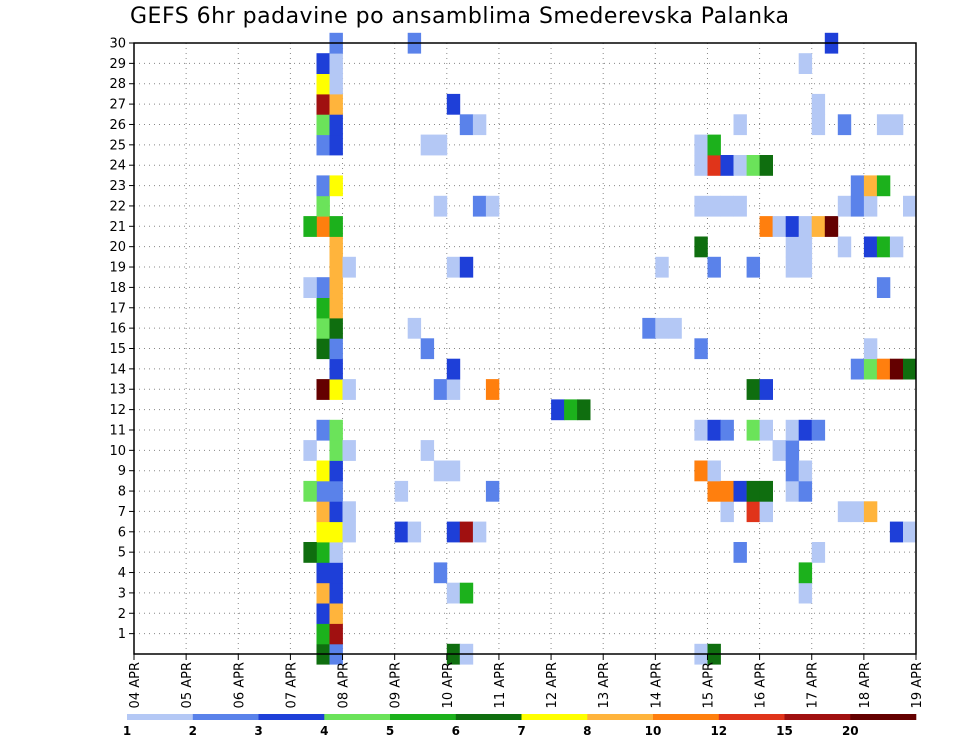  What do you see at coordinates (784, 731) in the screenshot?
I see `legend-label: 15` at bounding box center [784, 731].